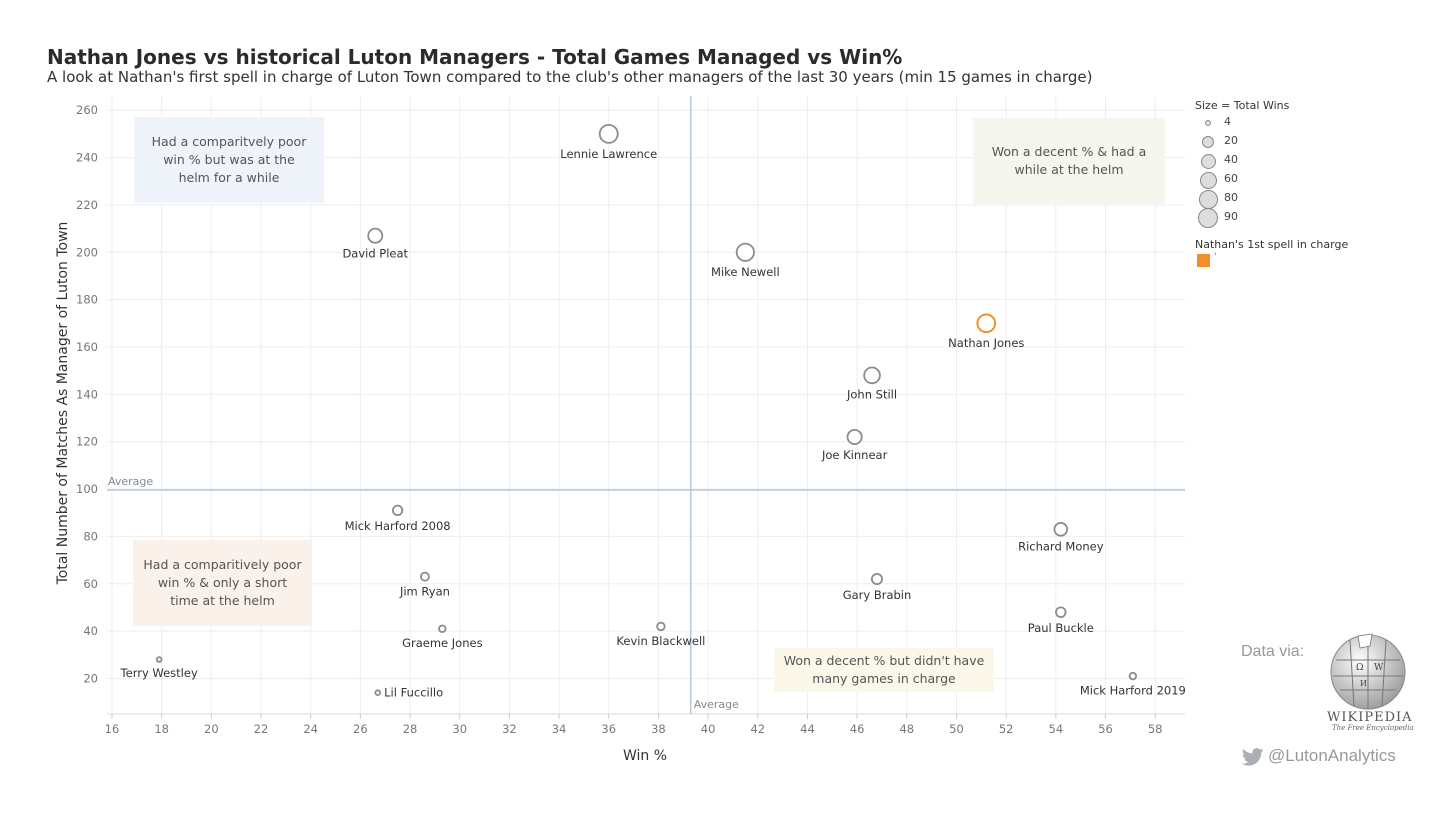 This screenshot has width=1456, height=819. Describe the element at coordinates (1215, 257) in the screenshot. I see `highlight-legend-label: '` at that location.